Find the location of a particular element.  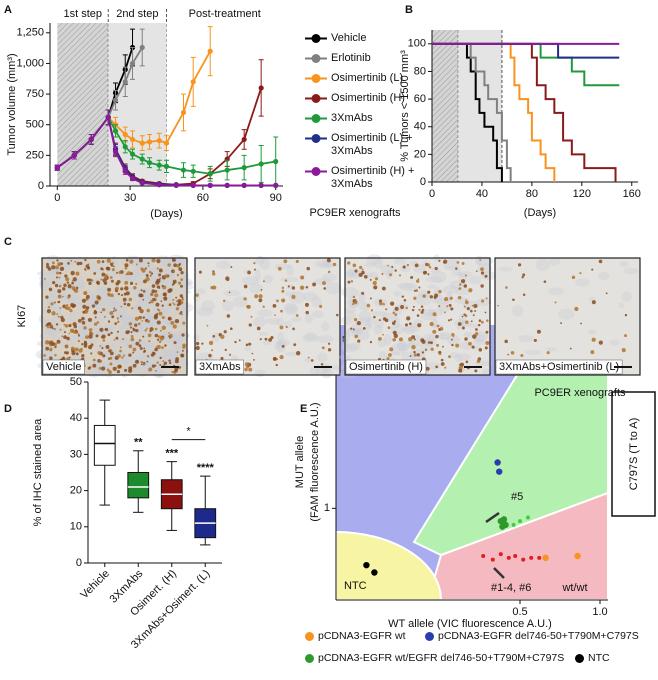

panel-label: C is located at coordinates (8, 242).